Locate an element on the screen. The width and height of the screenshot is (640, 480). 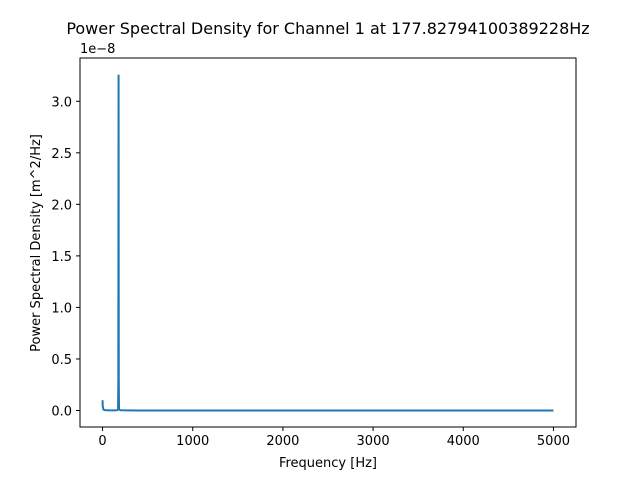
y-offset-label: 1e−8 is located at coordinates (97, 49).